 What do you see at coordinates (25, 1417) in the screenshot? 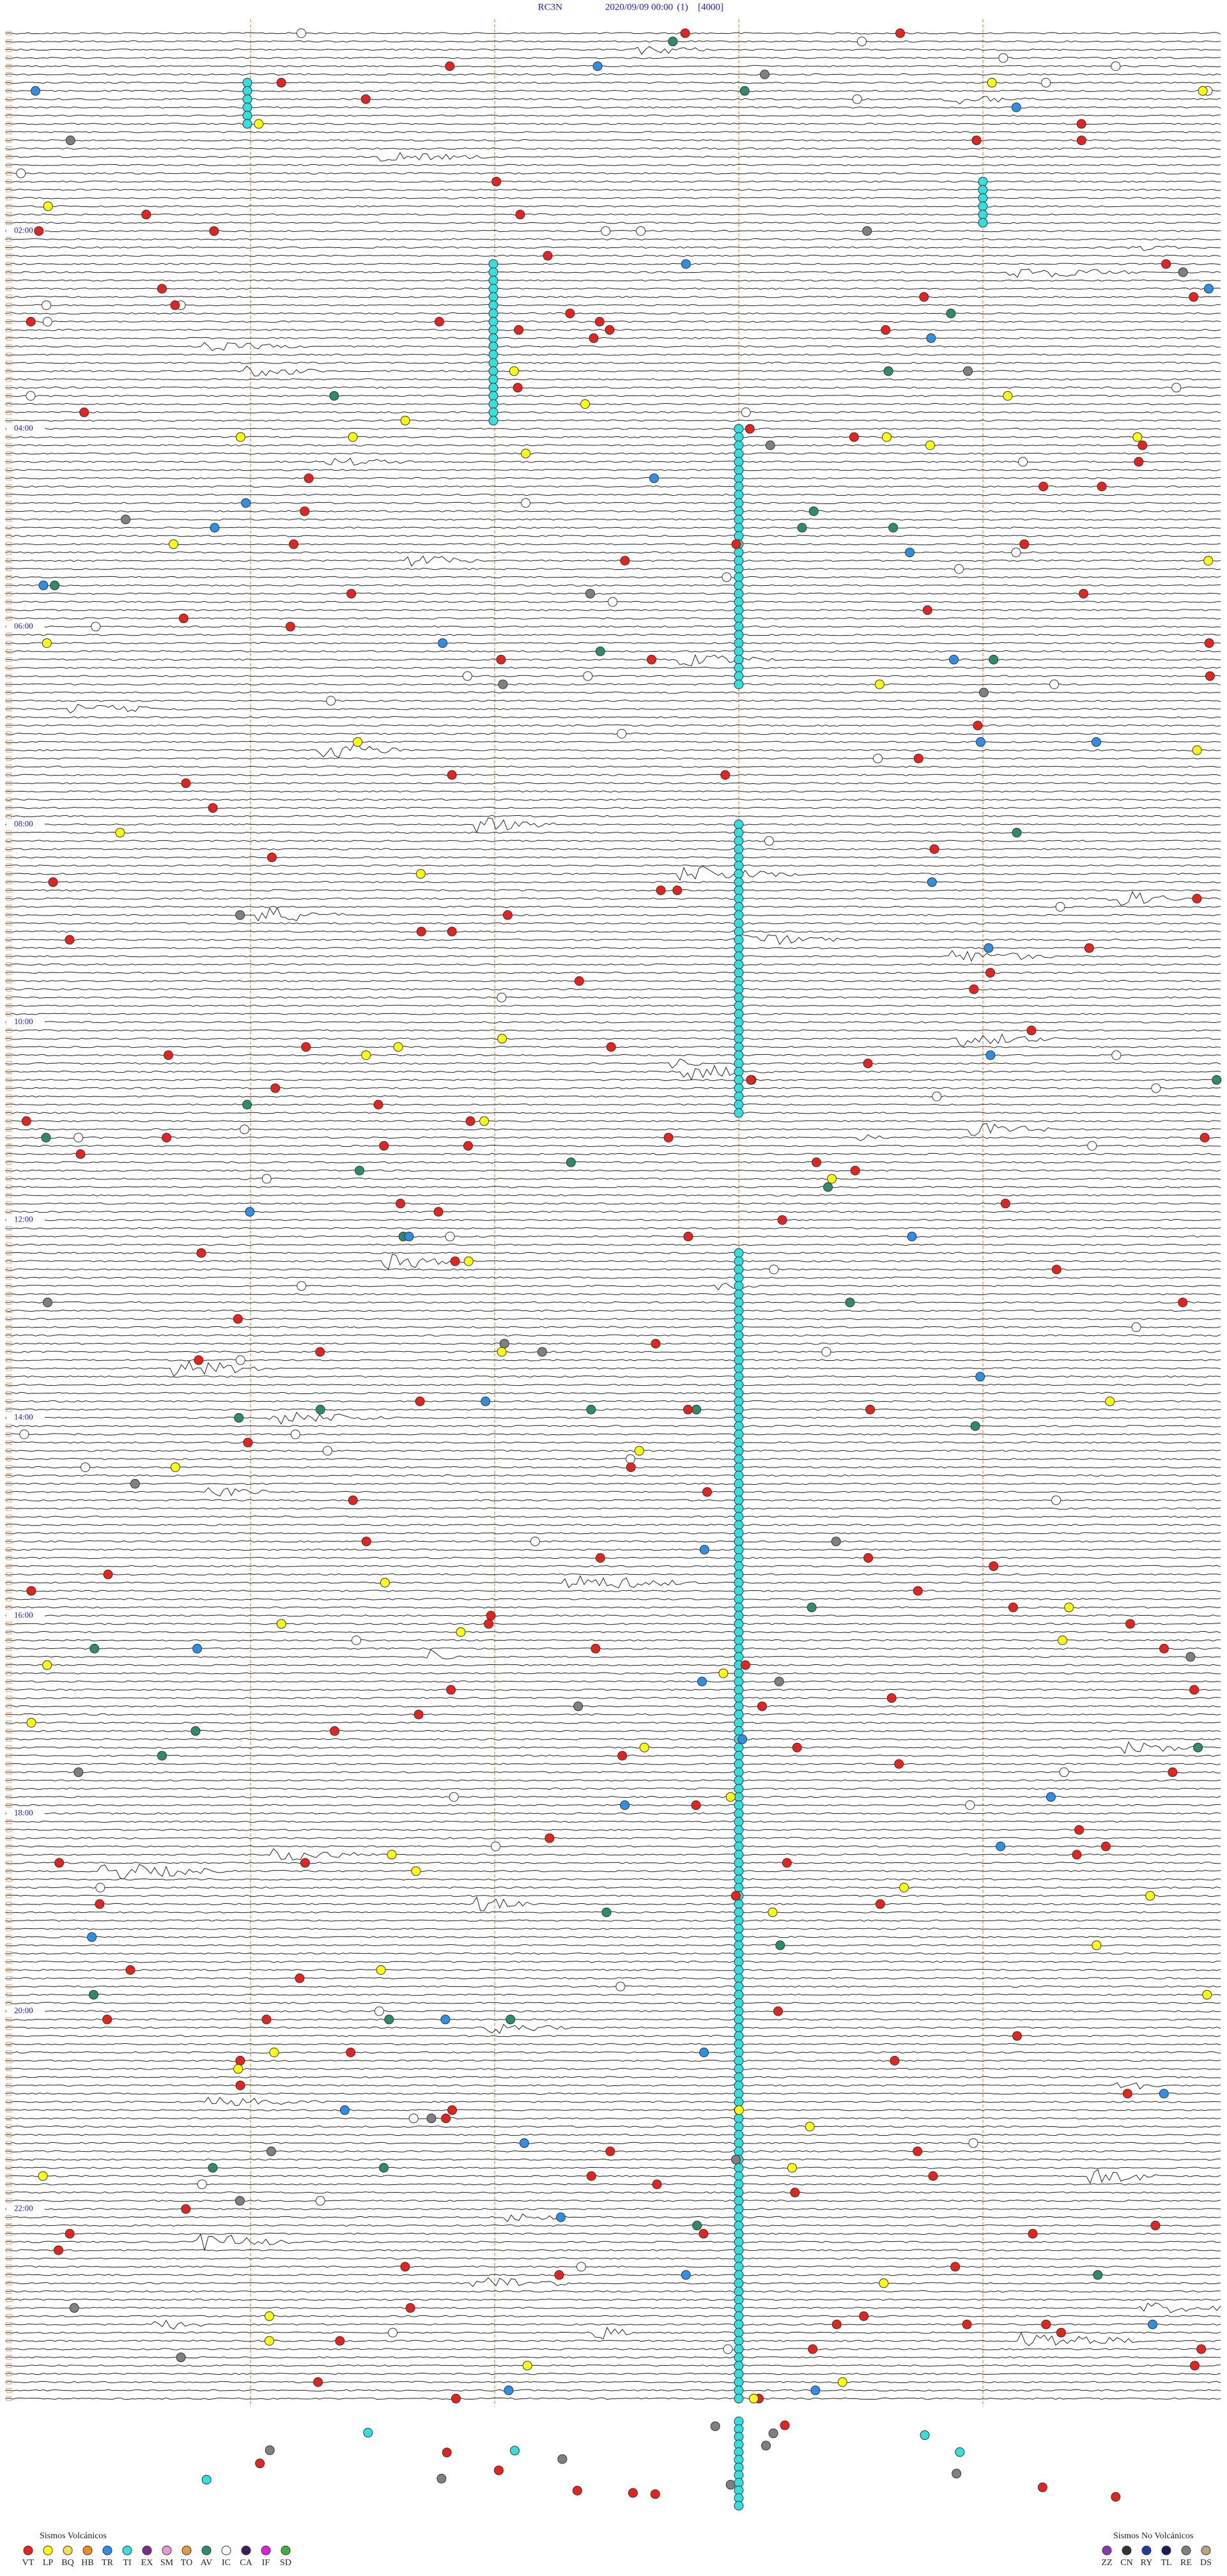
I see `hour-label-bg` at bounding box center [25, 1417].